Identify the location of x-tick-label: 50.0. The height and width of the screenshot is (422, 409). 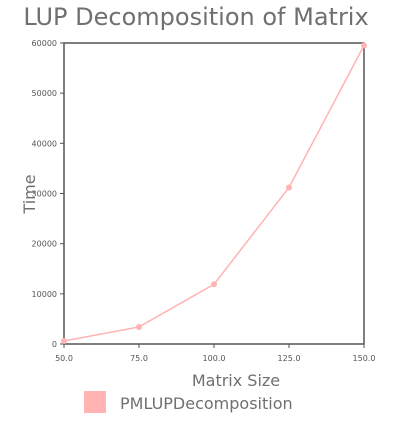
(64, 358).